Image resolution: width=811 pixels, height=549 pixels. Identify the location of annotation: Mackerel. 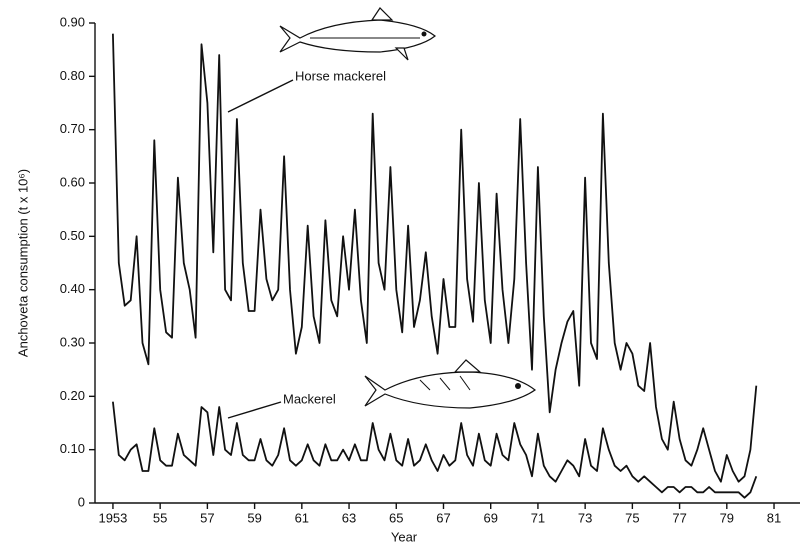
(309, 398).